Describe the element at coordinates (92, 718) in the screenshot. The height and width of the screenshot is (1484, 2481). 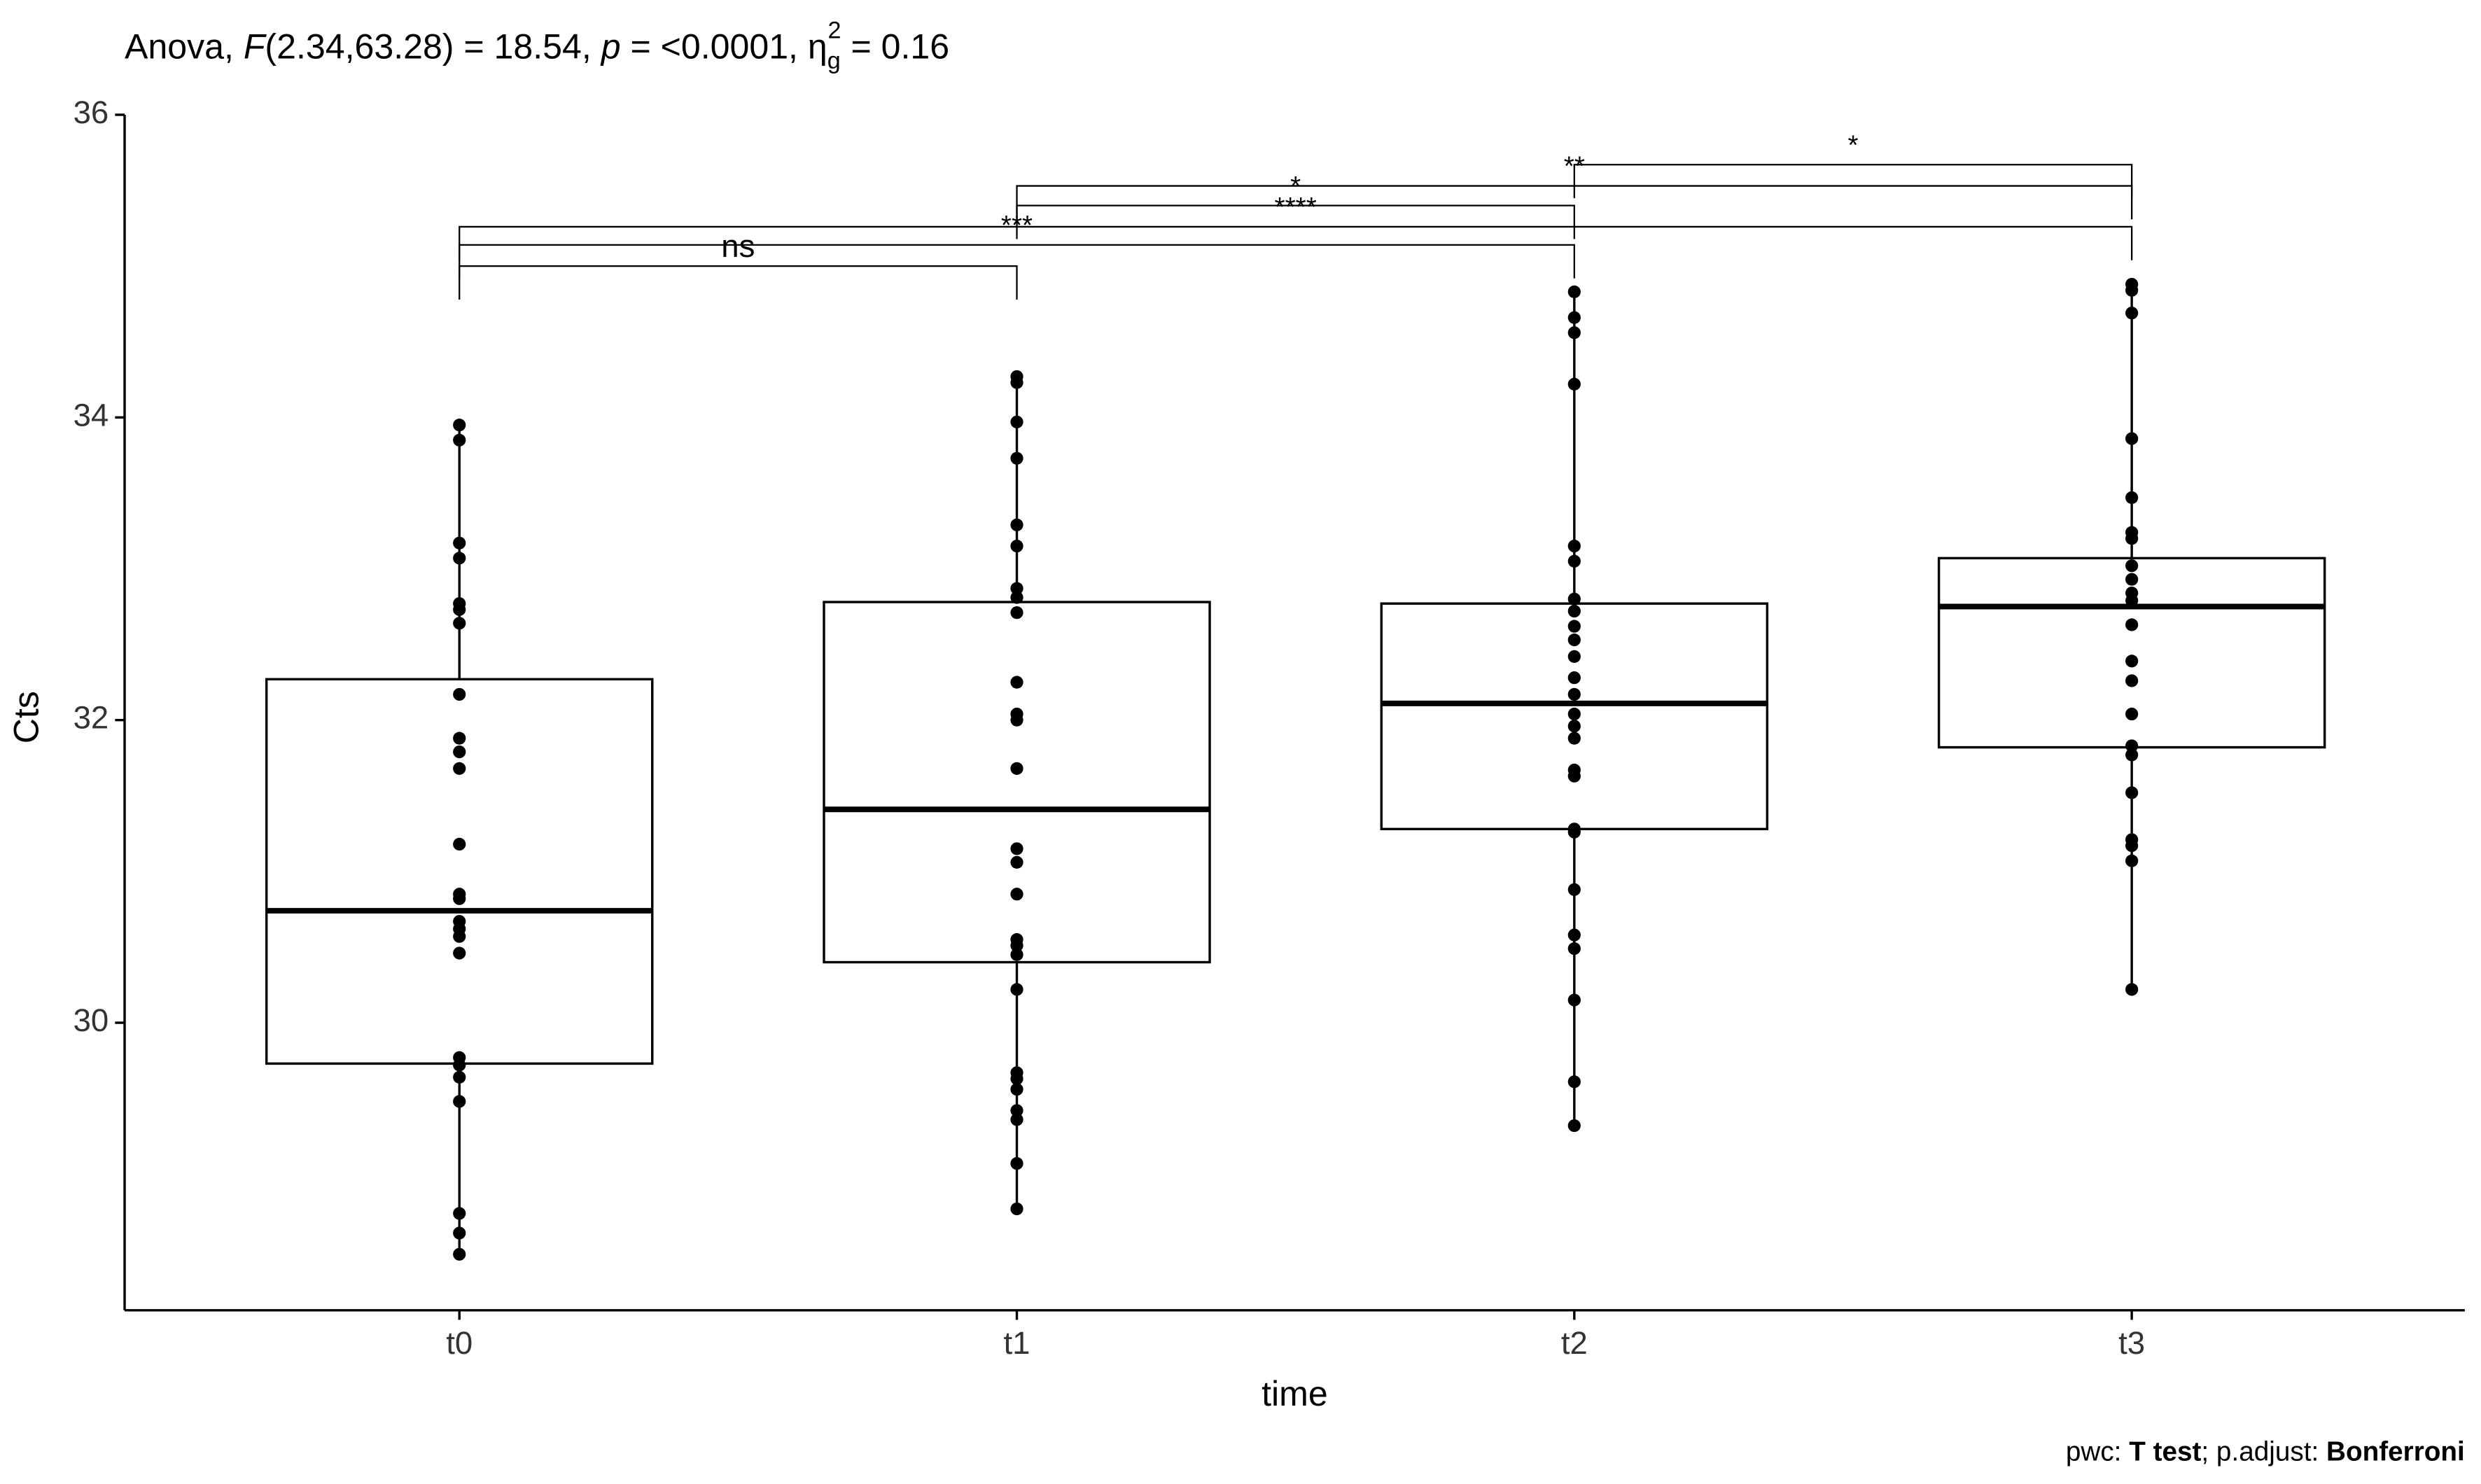
I see `y-tick-label: 32` at that location.